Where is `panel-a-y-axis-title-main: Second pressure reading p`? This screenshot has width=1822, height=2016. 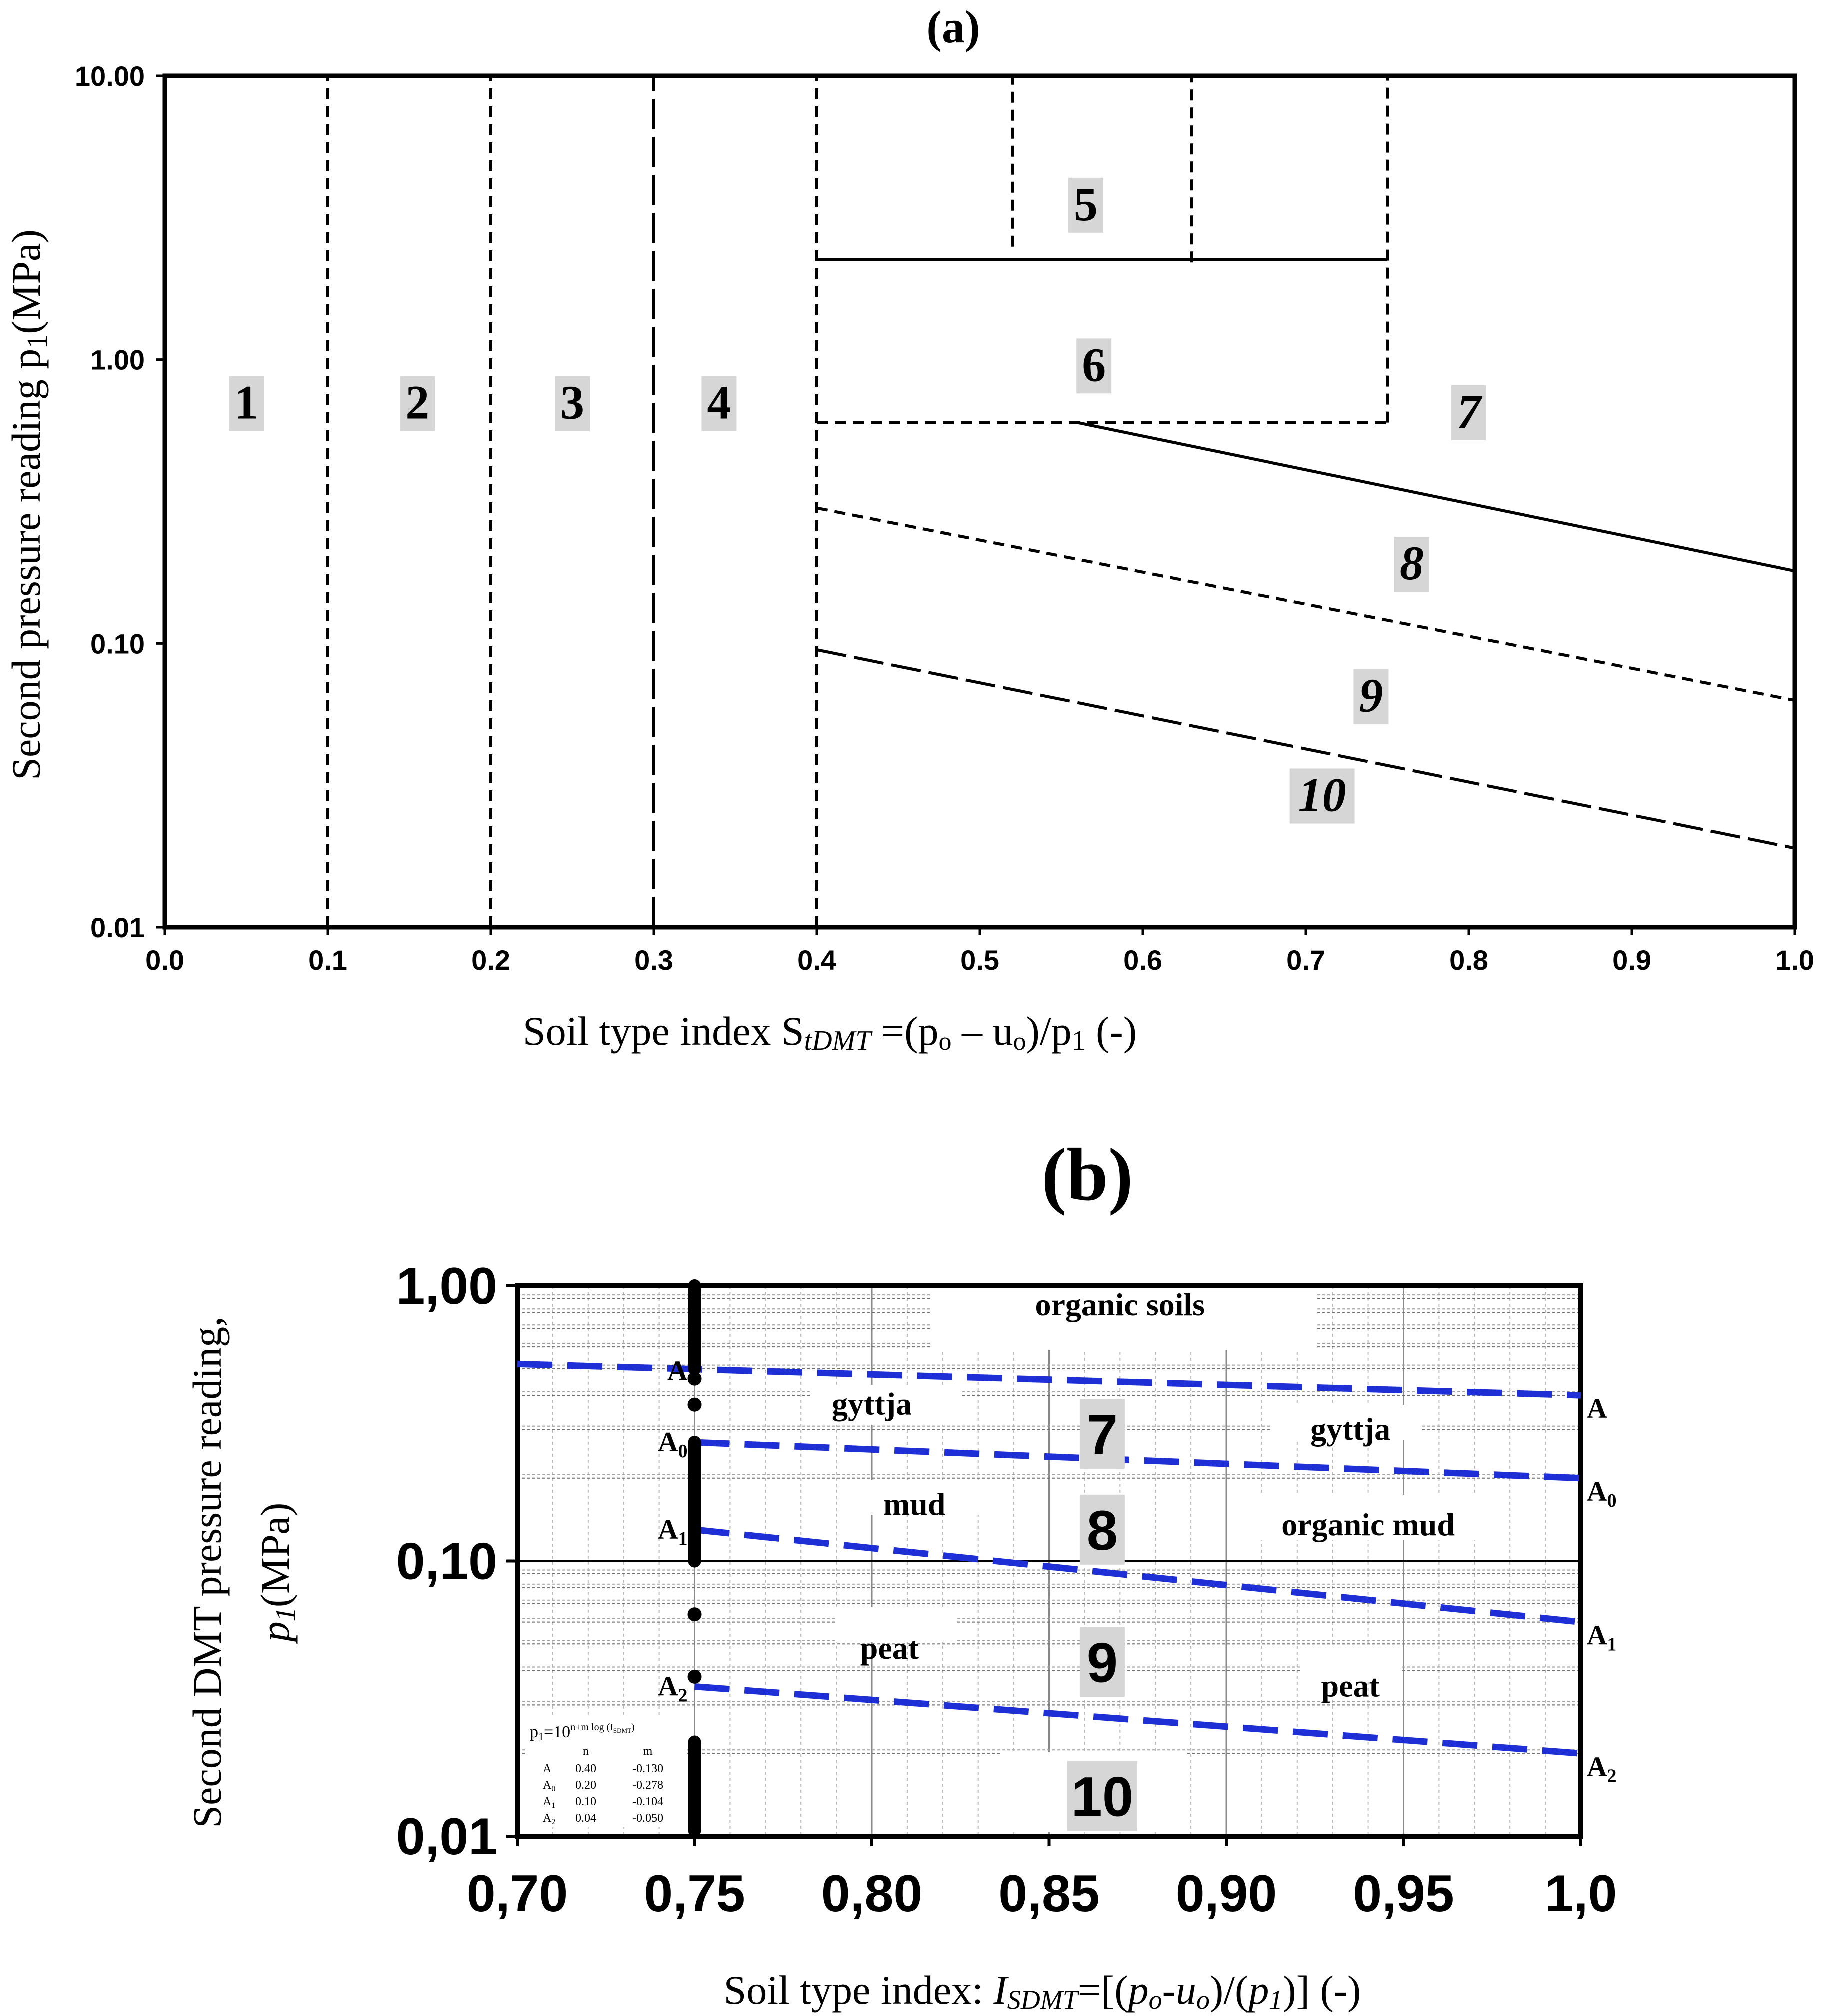 panel-a-y-axis-title-main: Second pressure reading p is located at coordinates (26, 564).